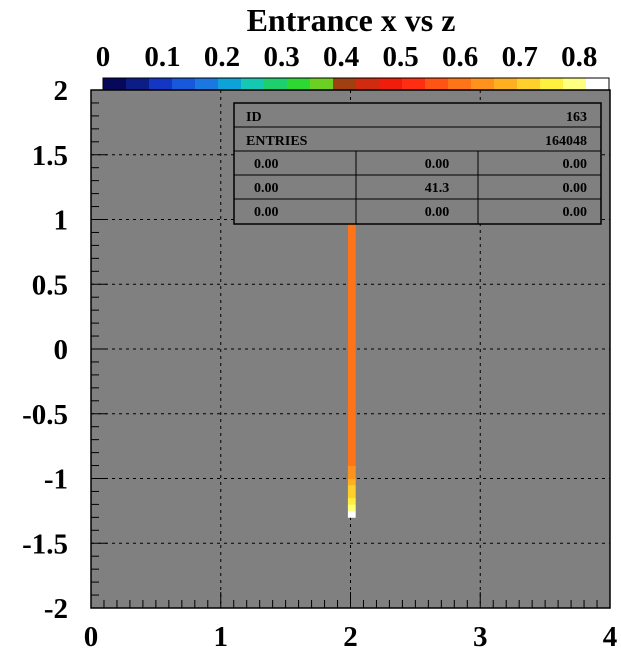  Describe the element at coordinates (281, 57) in the screenshot. I see `palette-tick-label: 0.3` at that location.